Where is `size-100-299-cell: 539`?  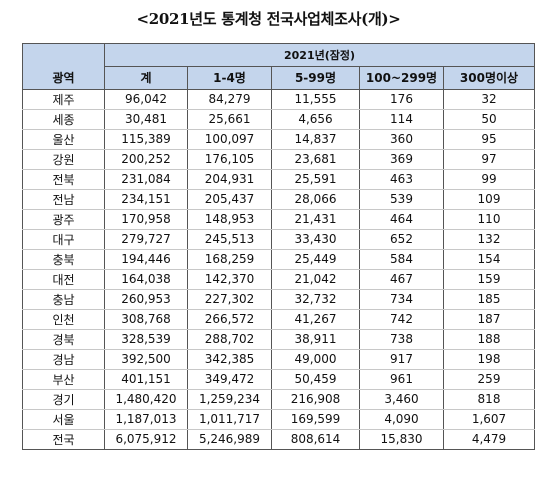
size-100-299-cell: 539 is located at coordinates (401, 199).